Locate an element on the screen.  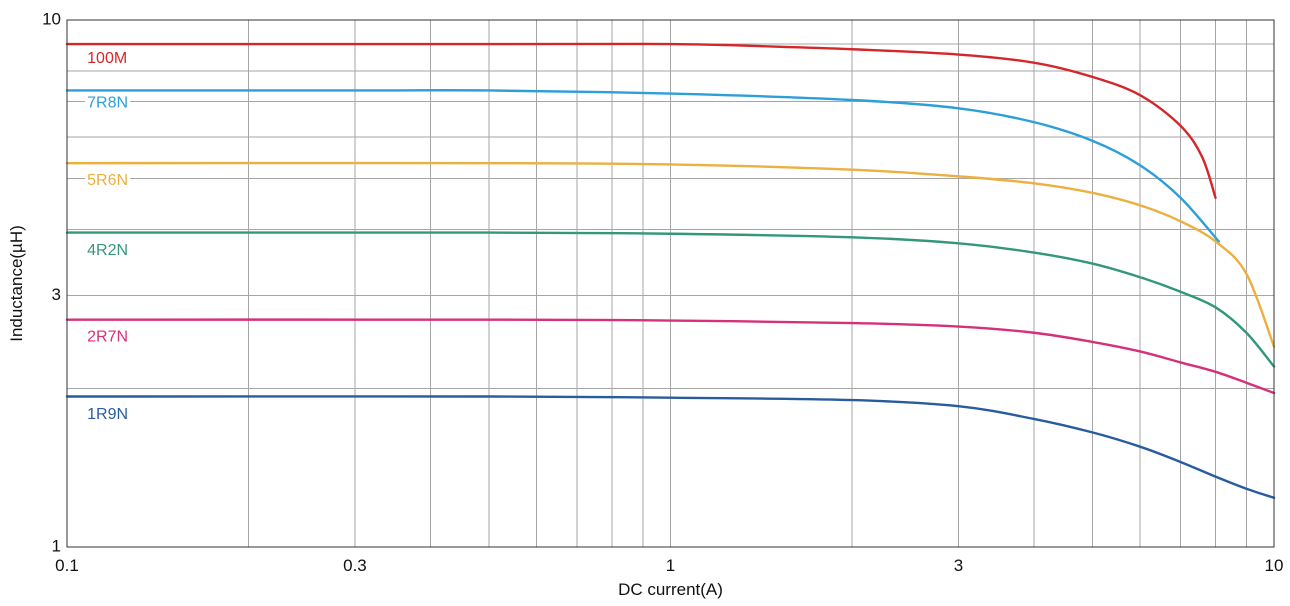
x-axis-label: DC current(A) is located at coordinates (670, 589).